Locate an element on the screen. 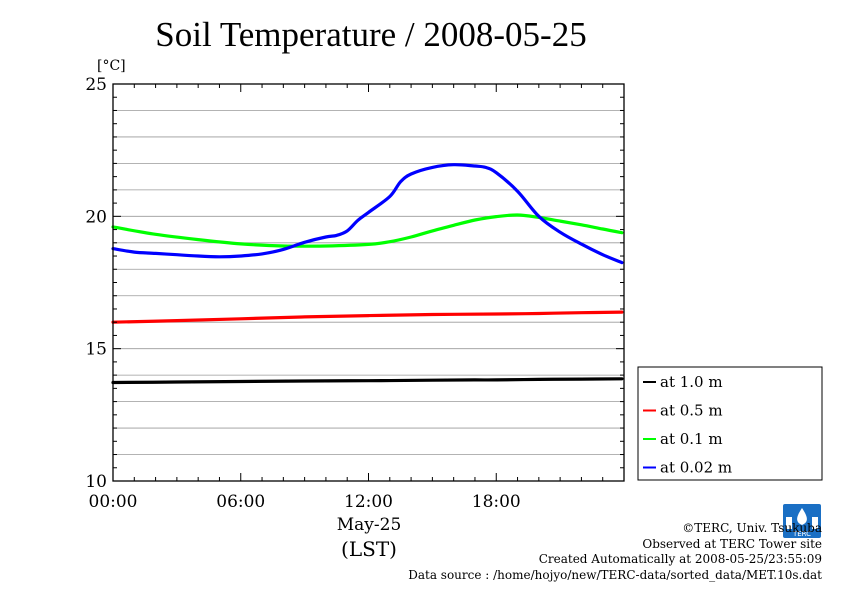 The width and height of the screenshot is (842, 595). copyright-text: ©TERC, Univ. Tsukuba is located at coordinates (752, 528).